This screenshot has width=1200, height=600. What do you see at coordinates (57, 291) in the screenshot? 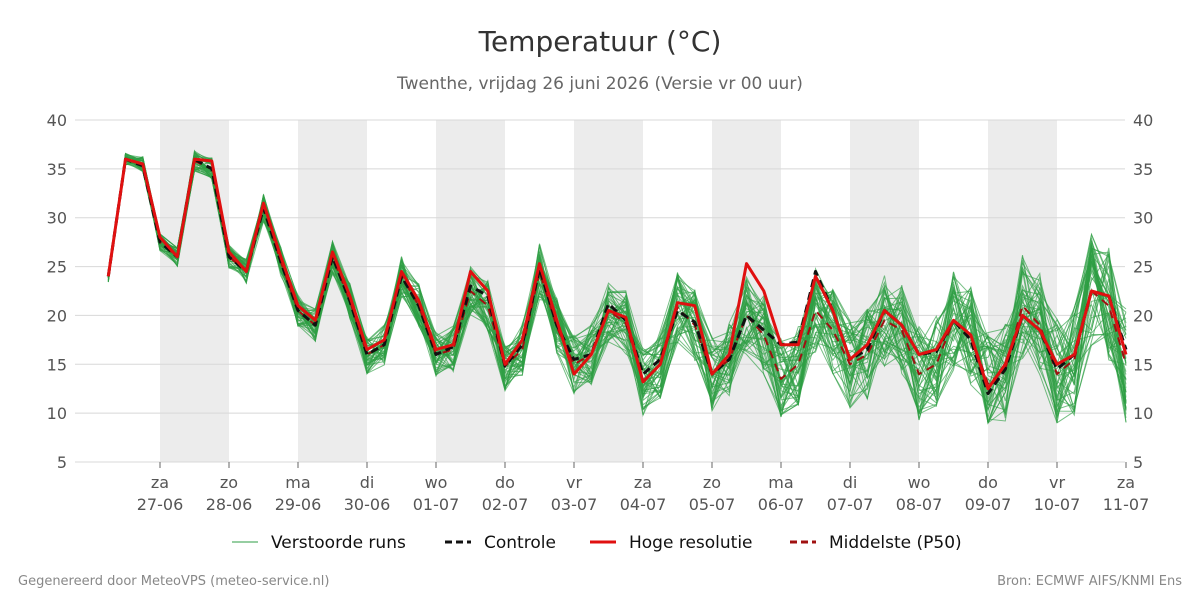
I see `y-axis-left: 5 10 15 20 25 30 35 40` at bounding box center [57, 291].